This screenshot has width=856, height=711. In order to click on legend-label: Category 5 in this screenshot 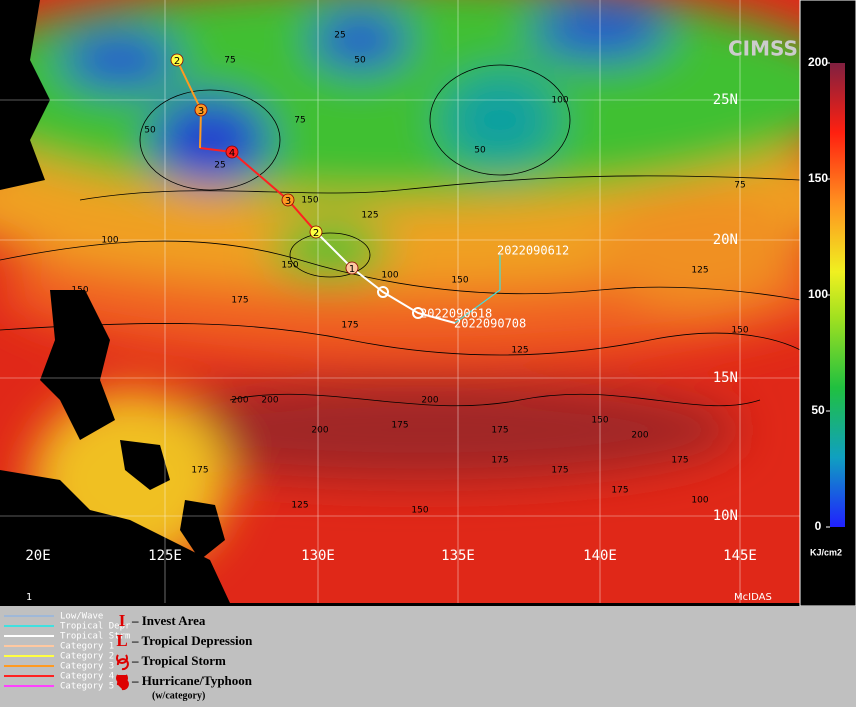, I will do `click(87, 687)`.